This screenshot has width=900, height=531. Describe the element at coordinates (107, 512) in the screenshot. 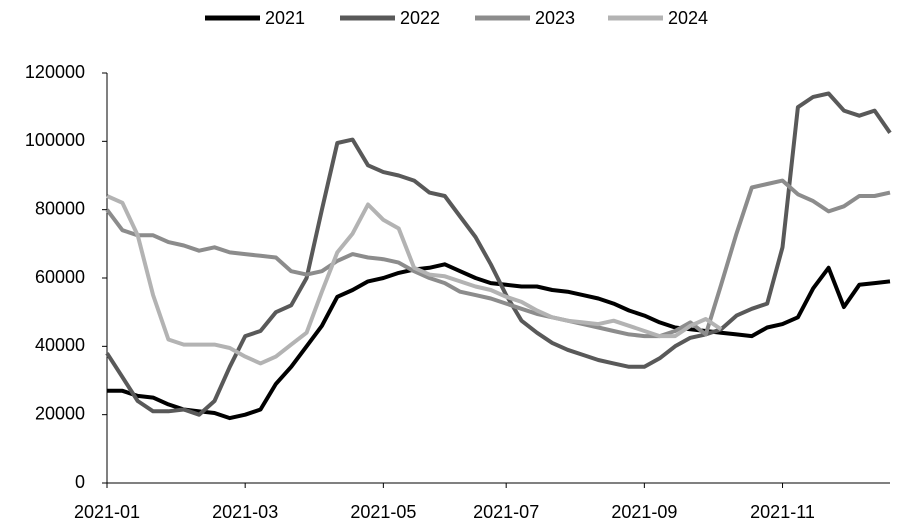

I see `x-tick-label: 2021-01` at that location.